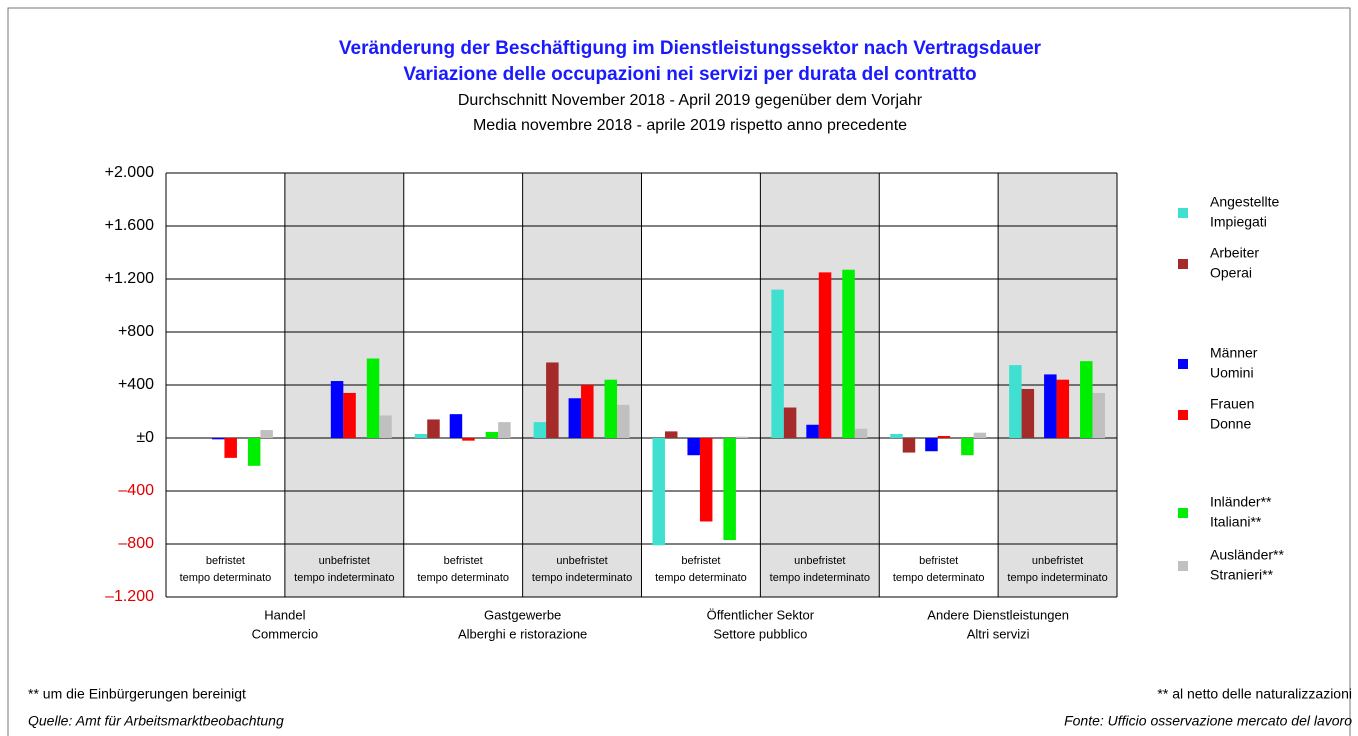  What do you see at coordinates (522, 614) in the screenshot?
I see `group-label: Gastgewerbe` at bounding box center [522, 614].